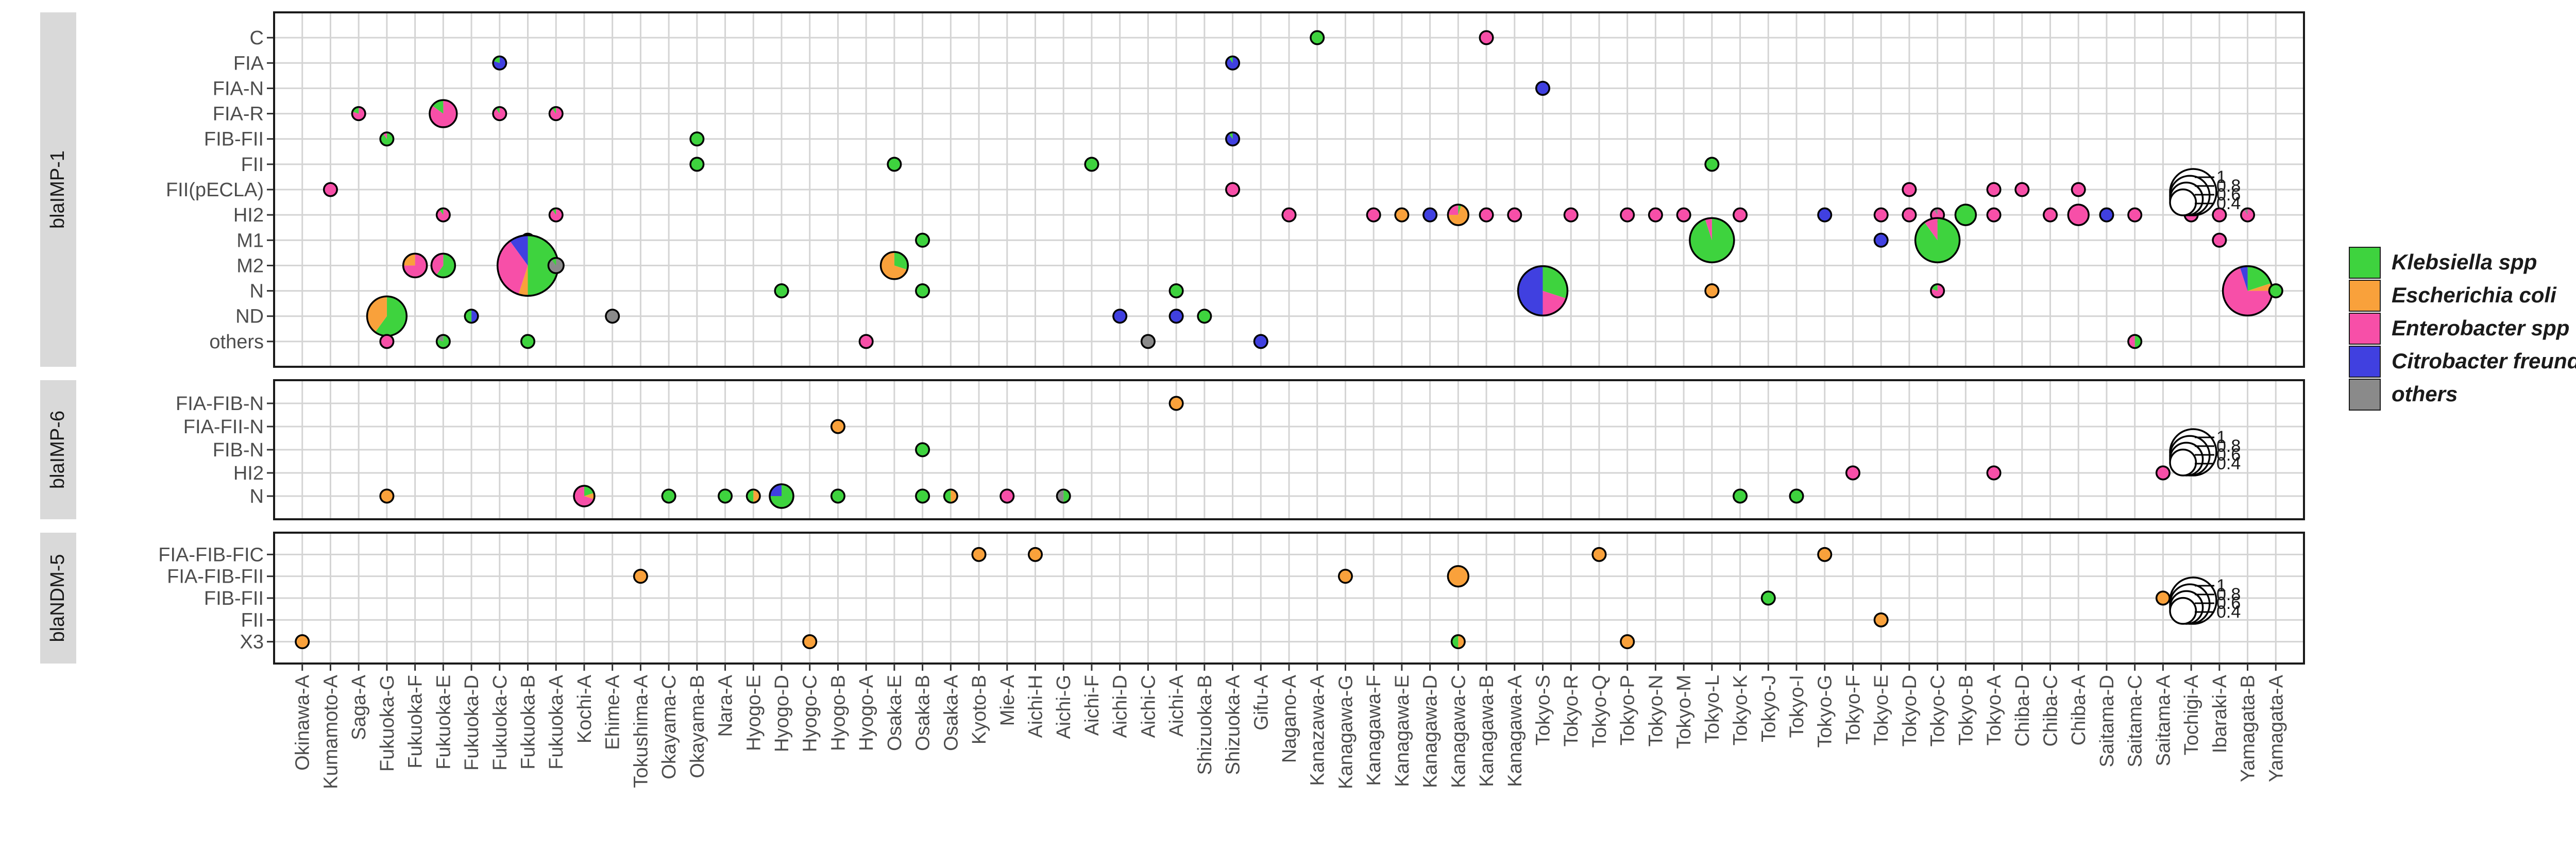 Image resolution: width=2576 pixels, height=850 pixels. What do you see at coordinates (894, 164) in the screenshot?
I see `pie-point-osaka-e-fii` at bounding box center [894, 164].